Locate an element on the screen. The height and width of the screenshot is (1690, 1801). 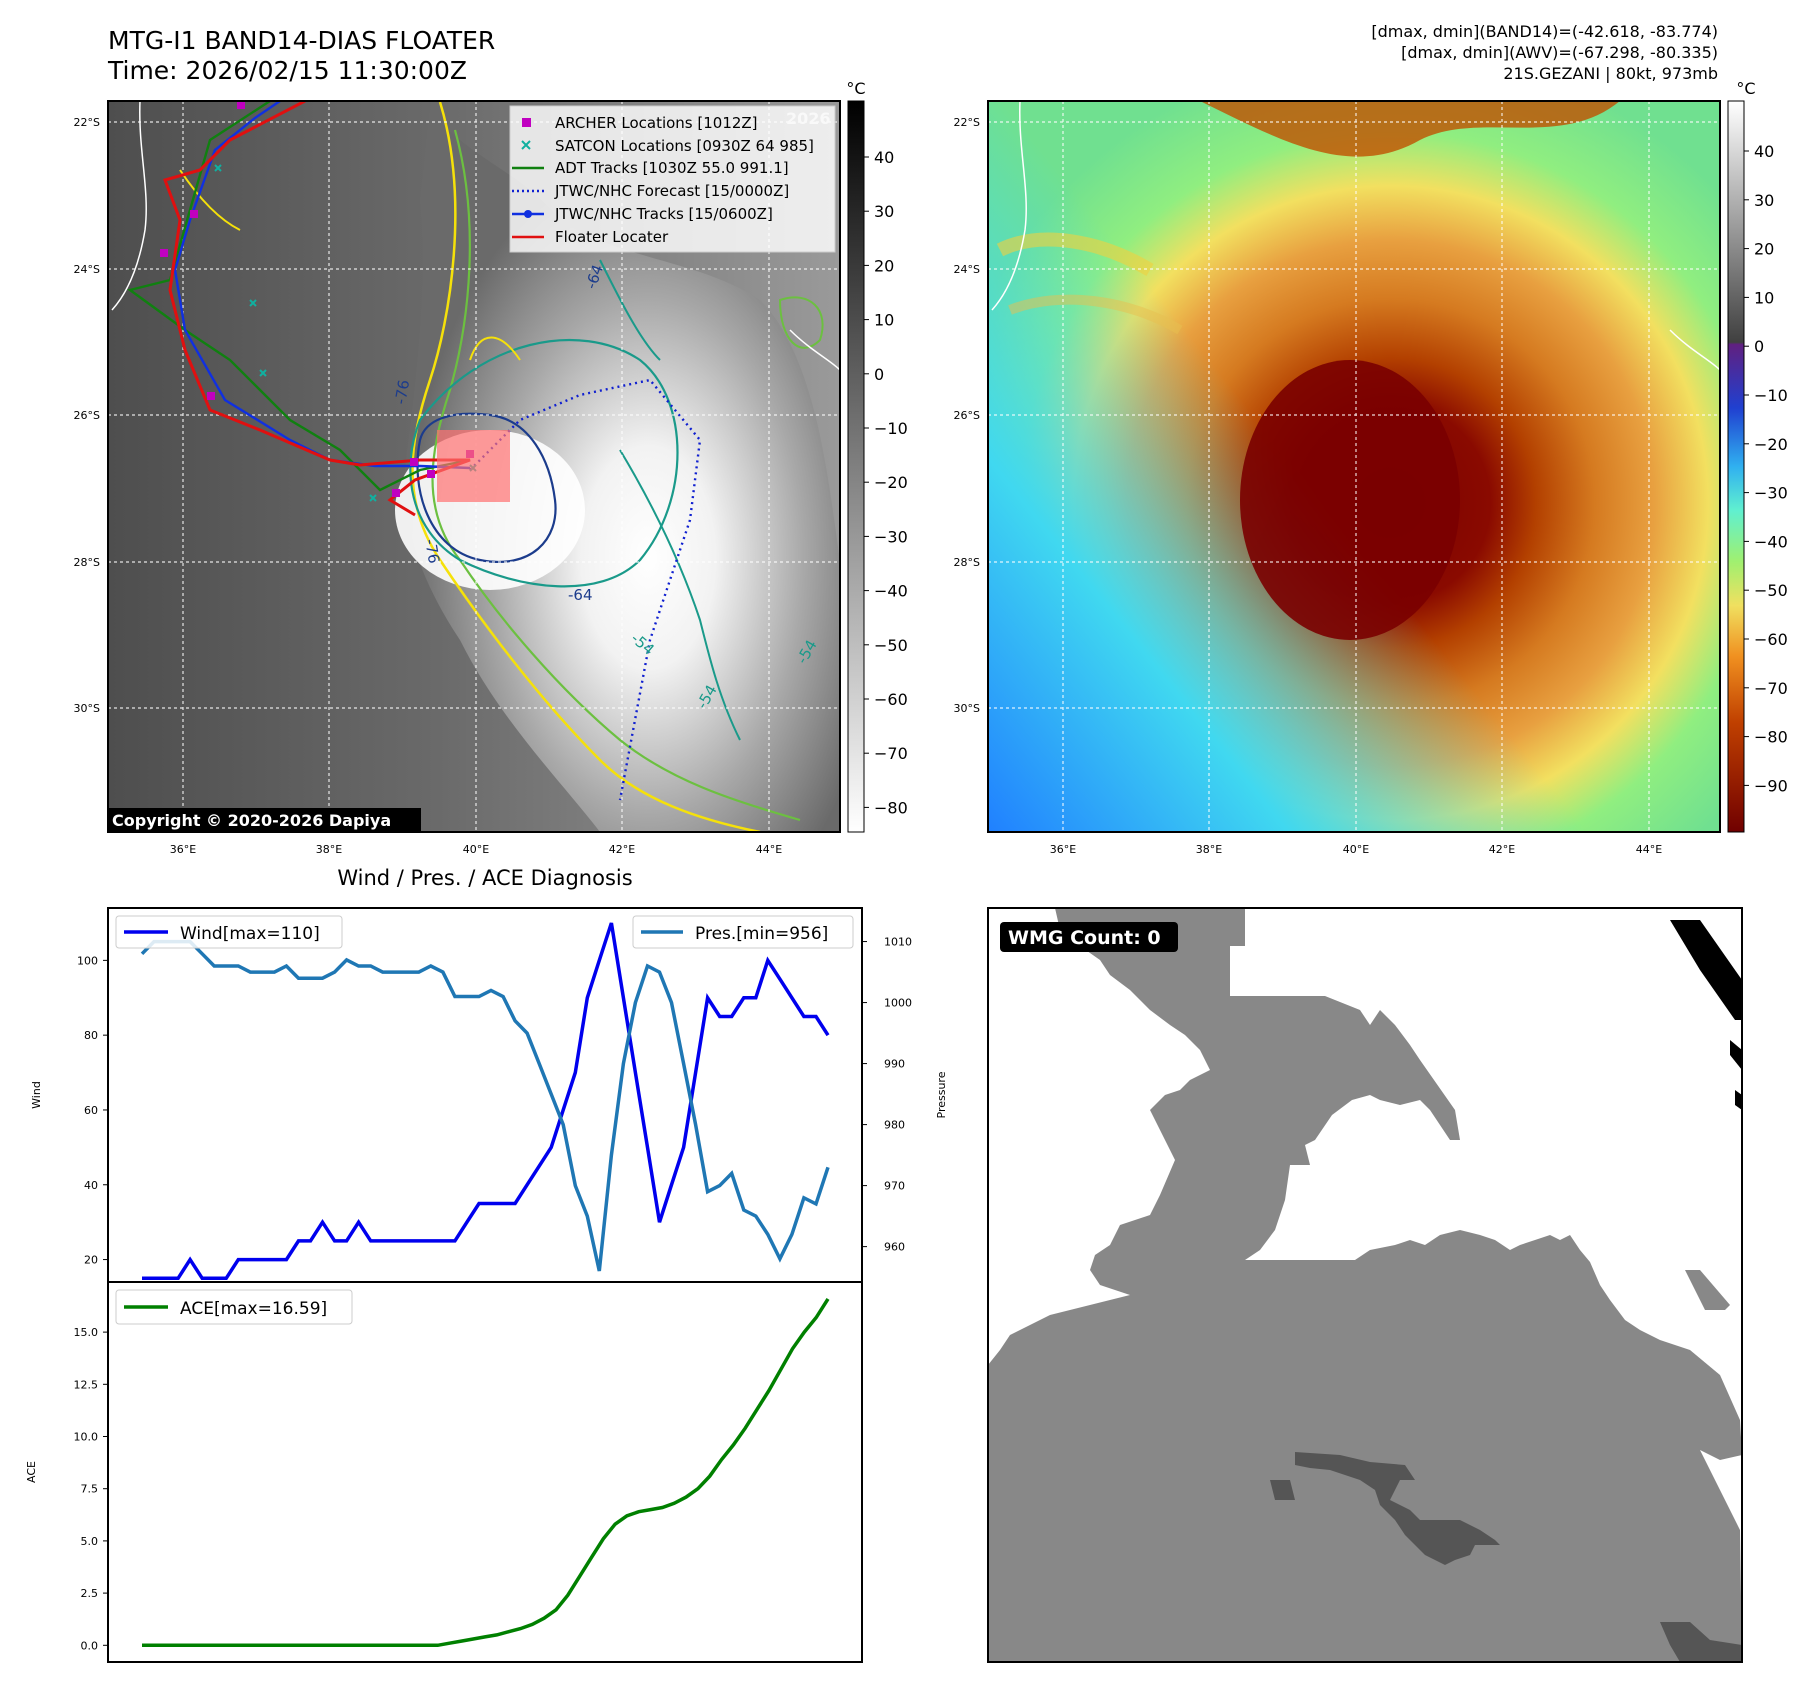
pressure-axis-label: Pressure is located at coordinates (941, 1094).